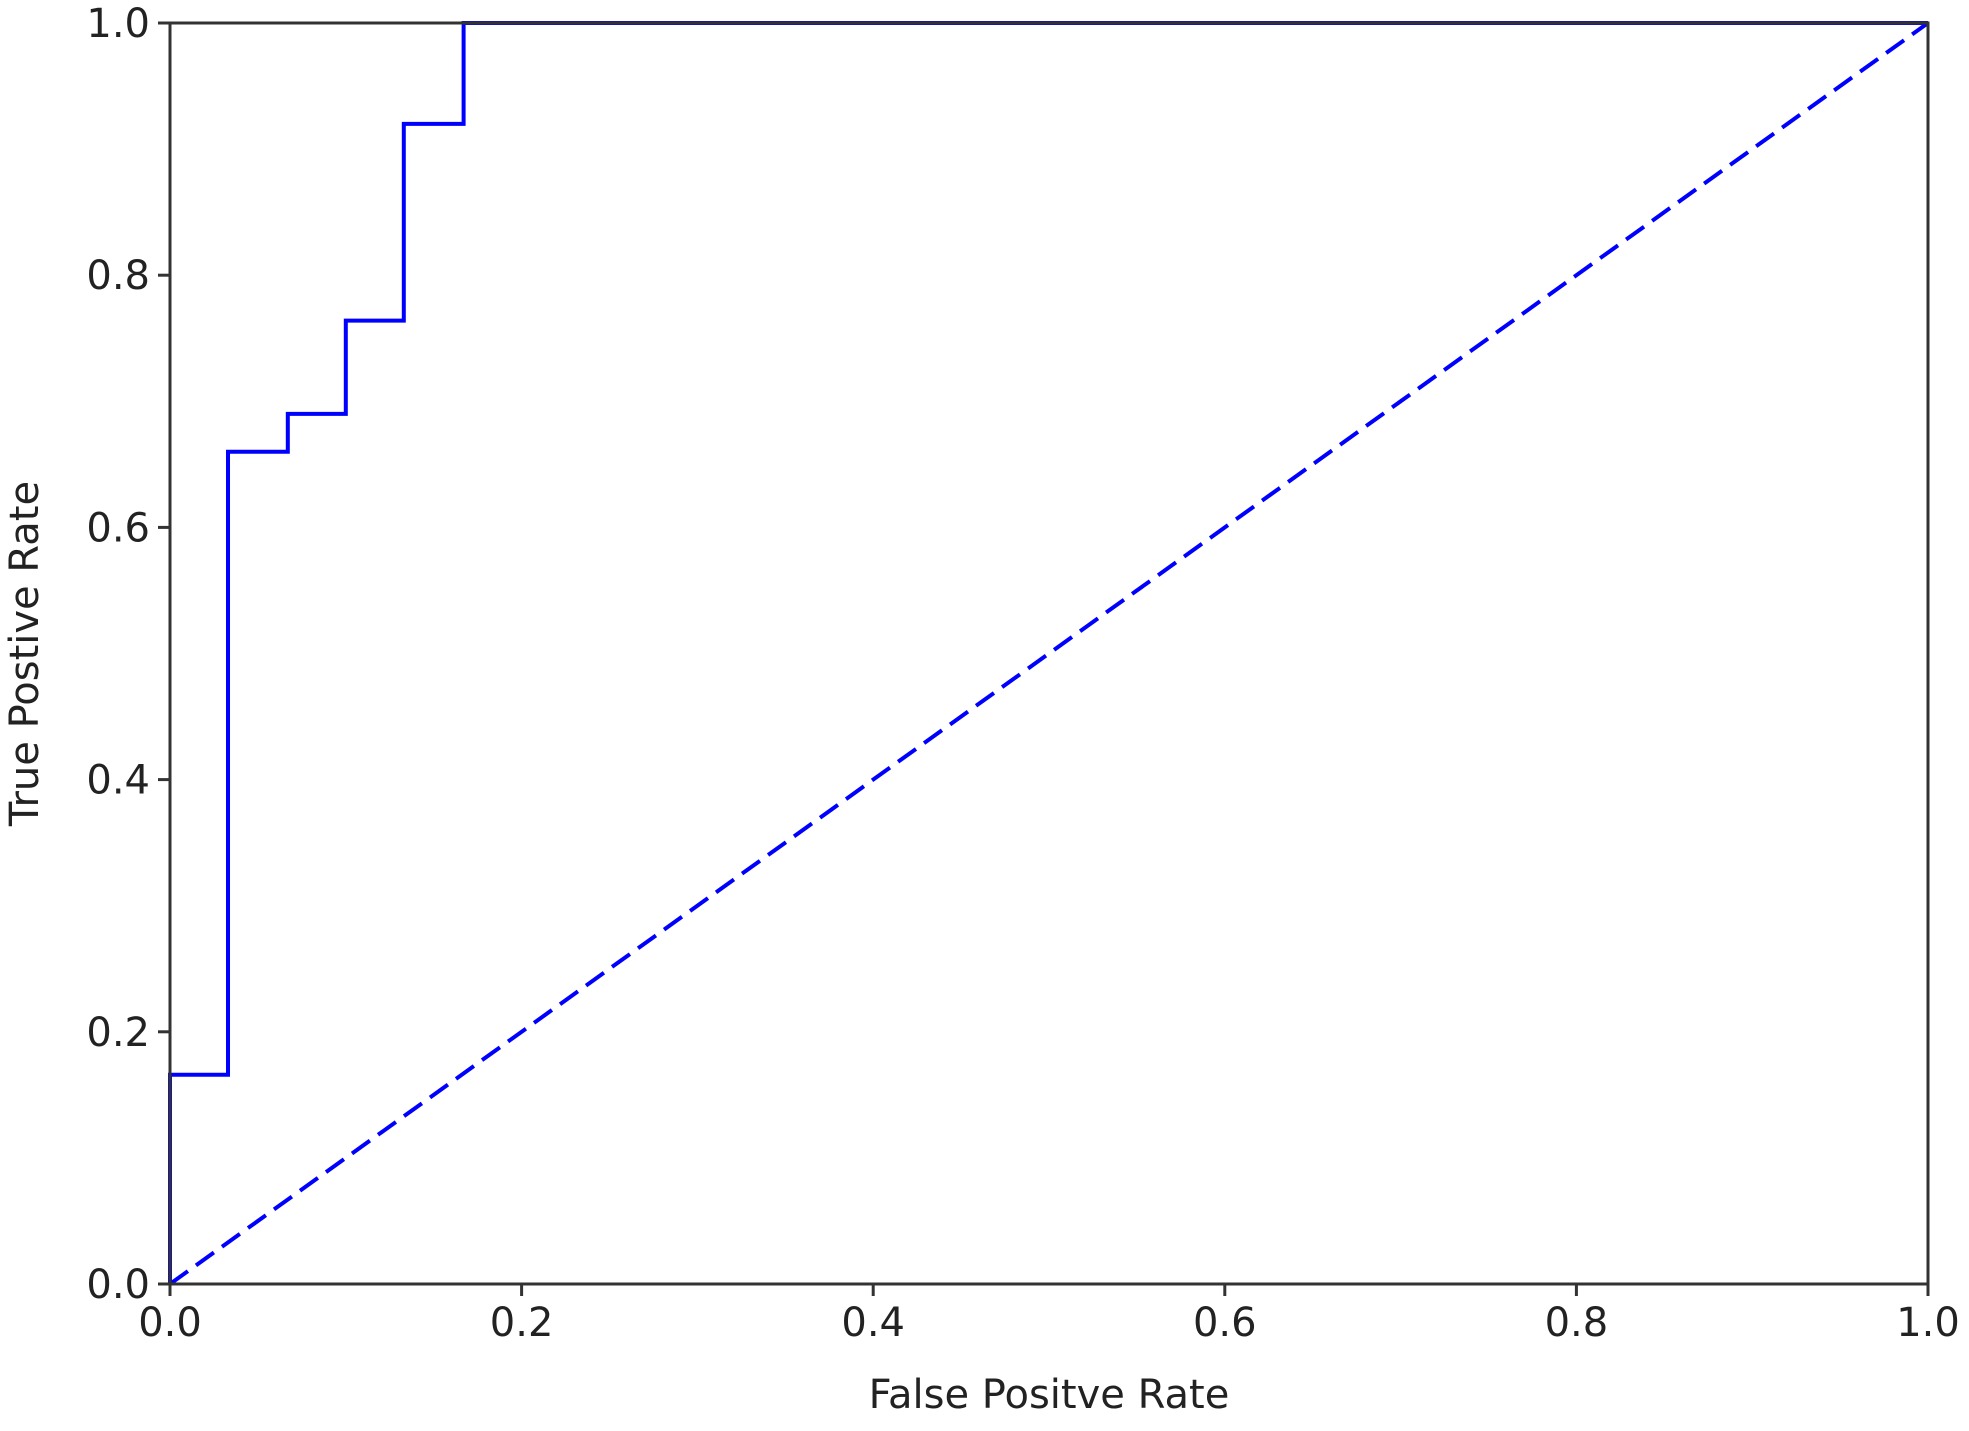 This screenshot has width=1969, height=1431. I want to click on y-tick-label: 0.2, so click(118, 1033).